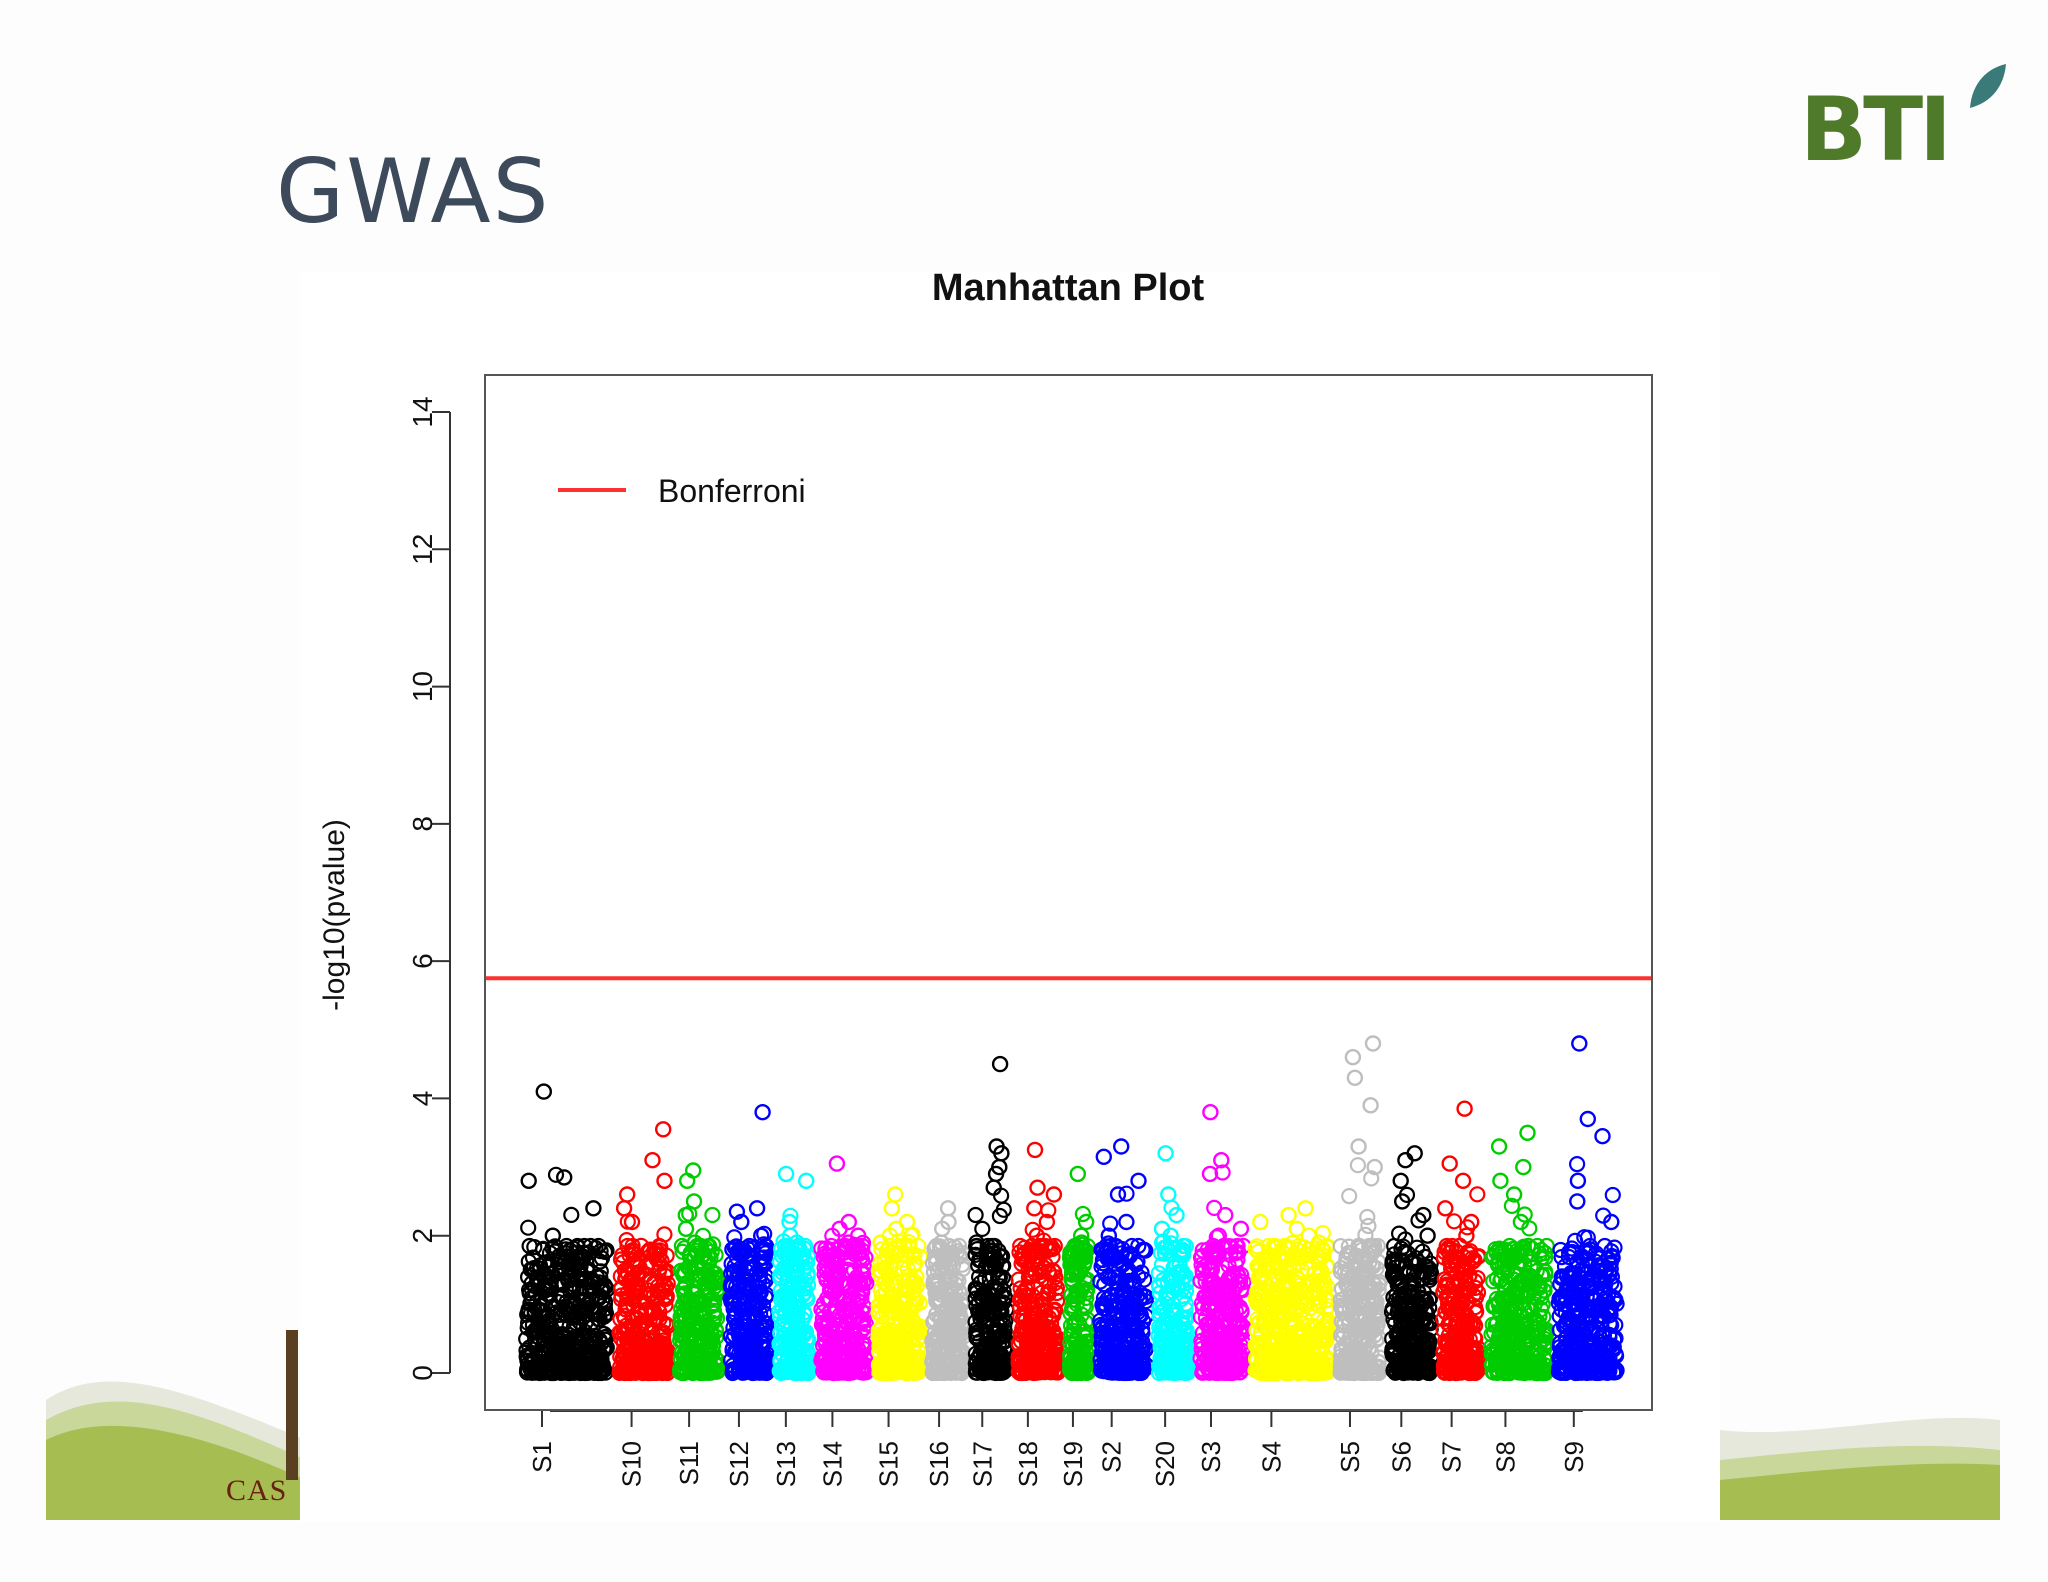 This screenshot has height=1582, width=2048. I want to click on chromosome-S14, so click(844, 1268).